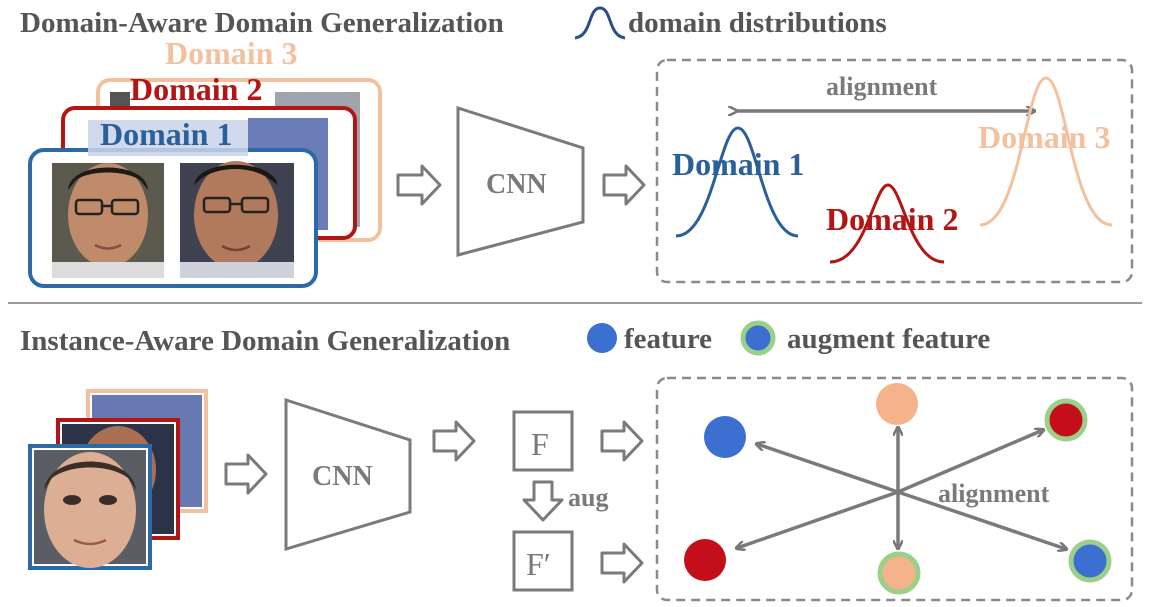 This screenshot has width=1150, height=607. What do you see at coordinates (262, 23) in the screenshot?
I see `top-section-title: Domain-Aware Domain Generalization` at bounding box center [262, 23].